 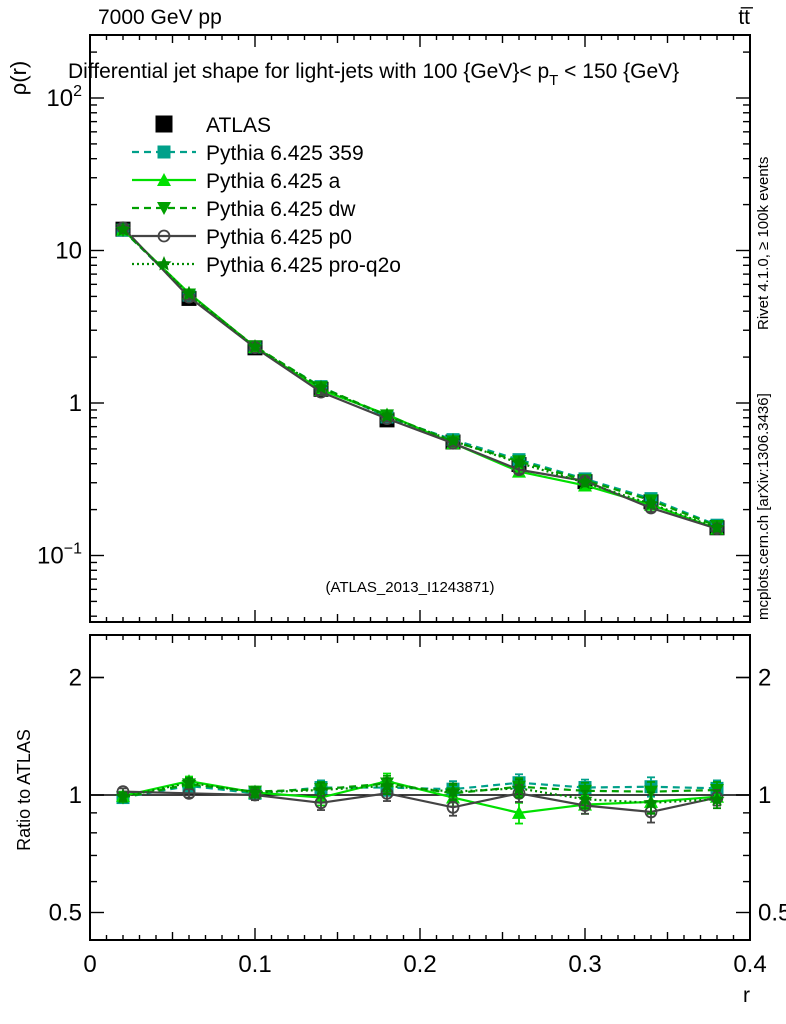 What do you see at coordinates (75, 795) in the screenshot?
I see `ratio-tick-label: 1` at bounding box center [75, 795].